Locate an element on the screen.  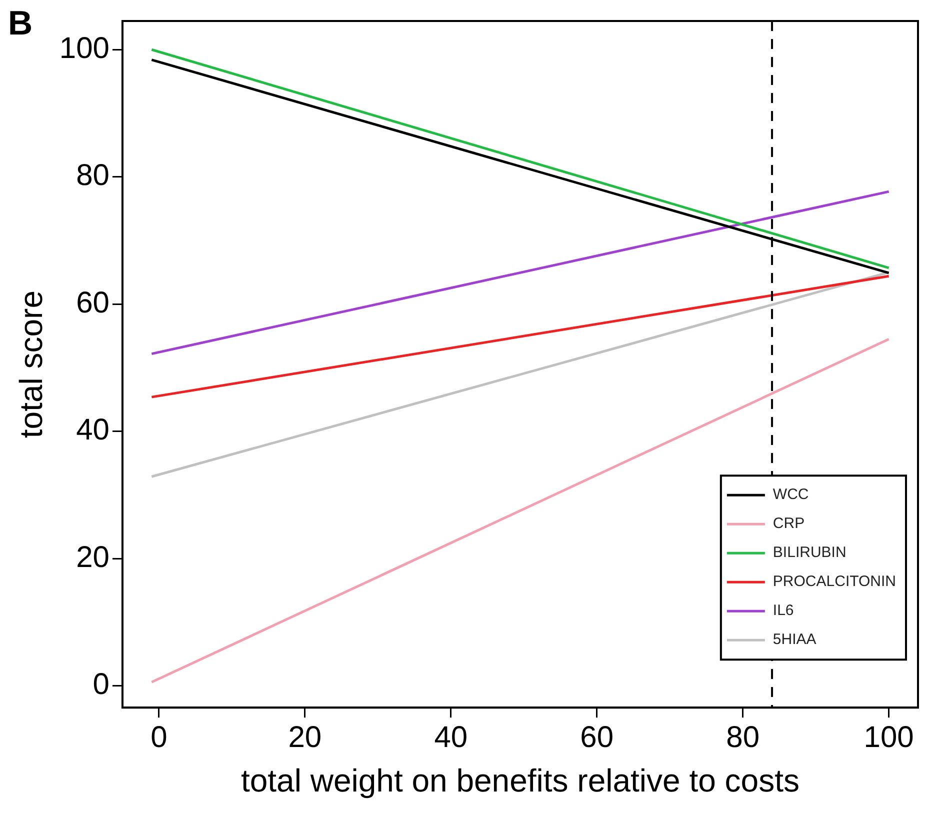
x-tick-label: 20 is located at coordinates (305, 737).